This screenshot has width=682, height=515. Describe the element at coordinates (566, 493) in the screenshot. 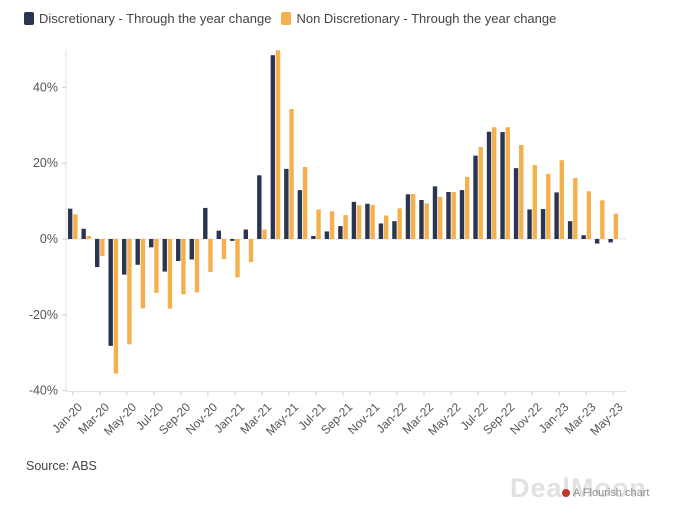

I see `flourish-logo-icon` at that location.